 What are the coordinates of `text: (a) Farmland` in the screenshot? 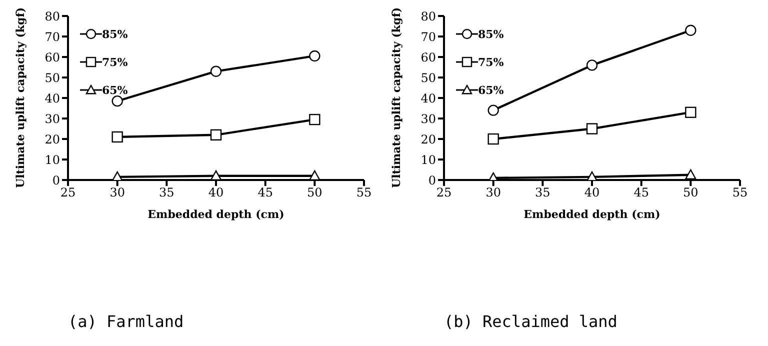 It's located at (126, 321).